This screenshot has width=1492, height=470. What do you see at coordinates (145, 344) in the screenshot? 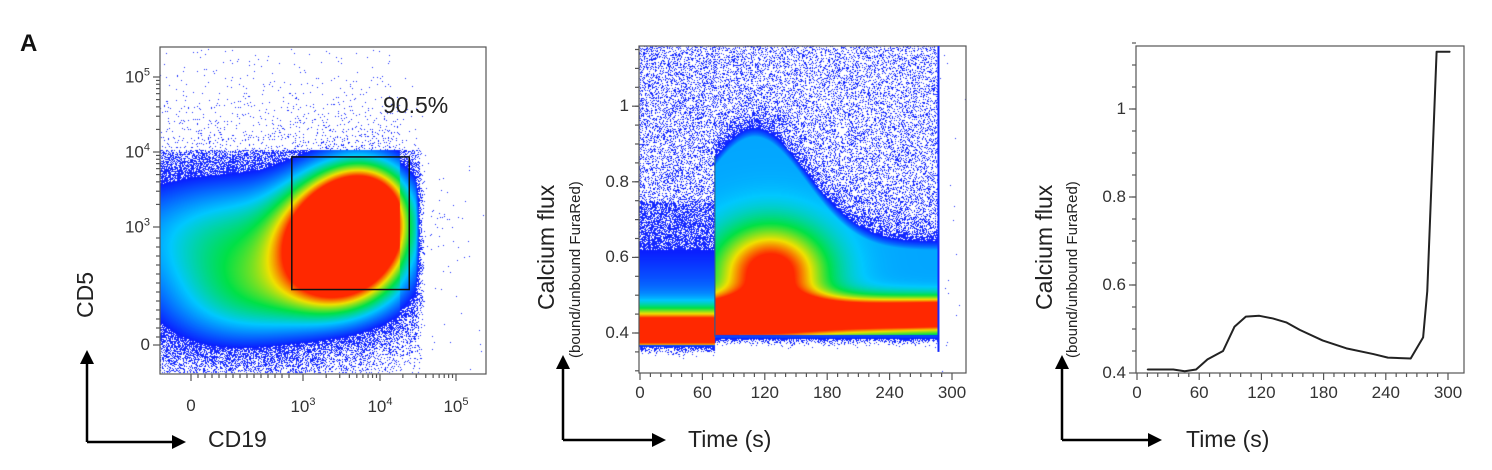
I see `y-tick-label: 0` at bounding box center [145, 344].